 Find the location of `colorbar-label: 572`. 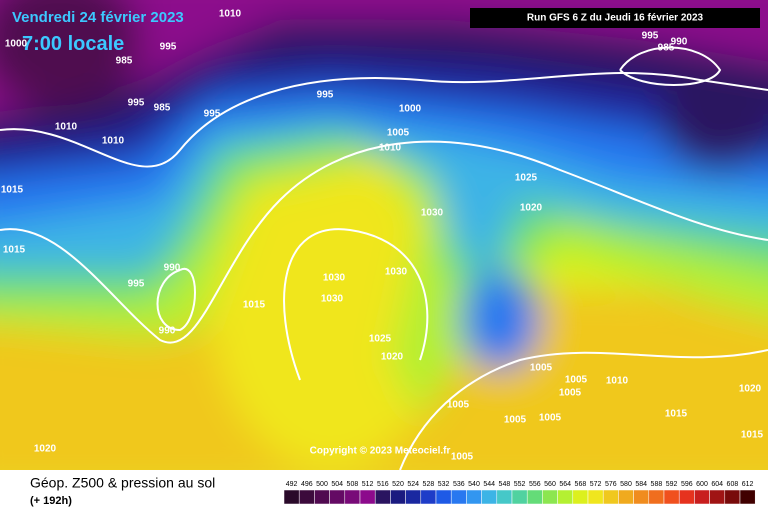

colorbar-label: 572 is located at coordinates (596, 484).